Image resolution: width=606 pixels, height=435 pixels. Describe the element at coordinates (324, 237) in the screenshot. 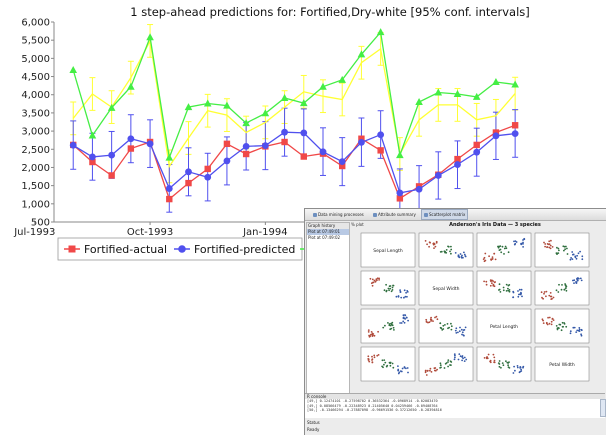

I see `history-item: Plot at 07:49:02` at that location.